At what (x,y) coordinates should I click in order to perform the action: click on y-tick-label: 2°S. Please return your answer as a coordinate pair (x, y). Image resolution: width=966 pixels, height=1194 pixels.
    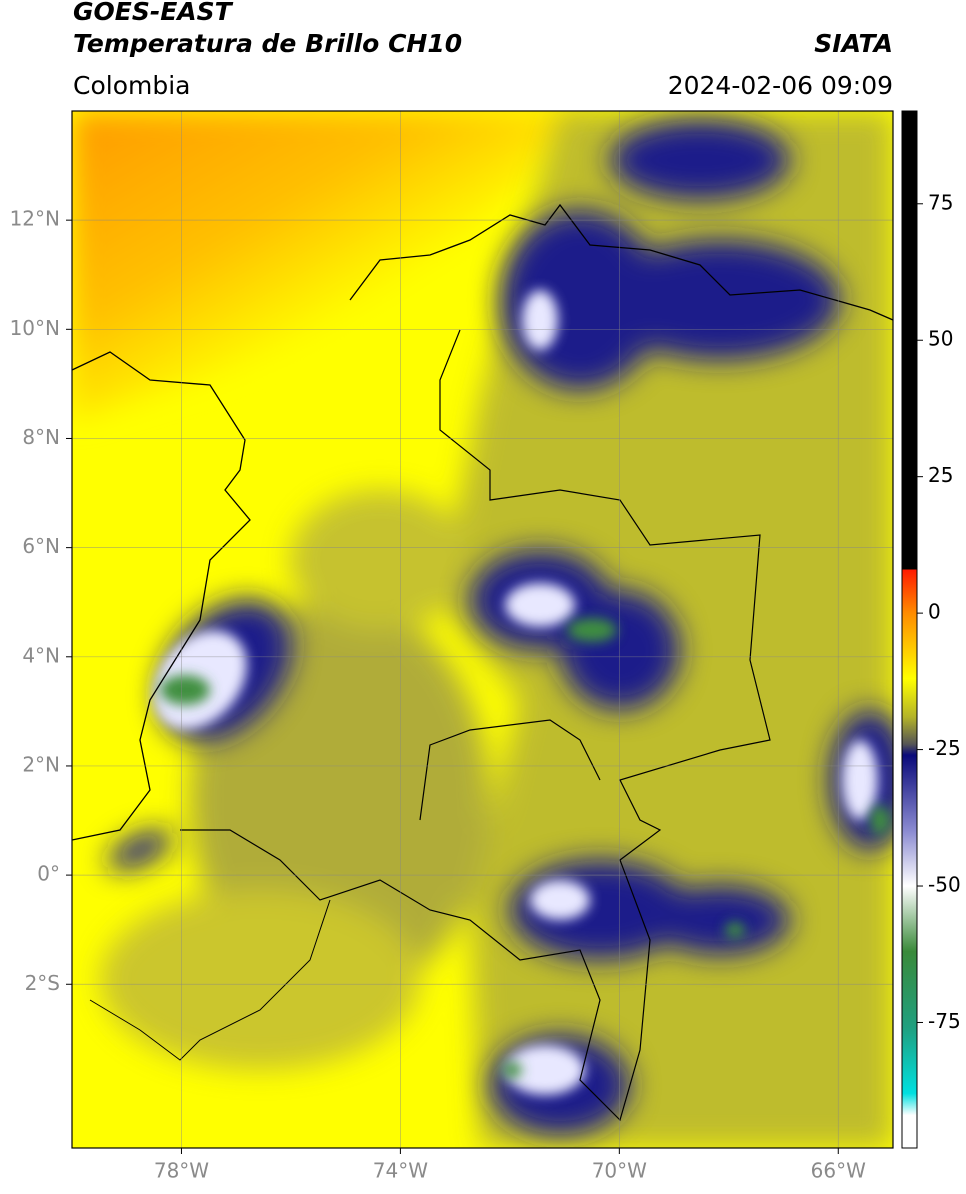
    Looking at the image, I should click on (42, 983).